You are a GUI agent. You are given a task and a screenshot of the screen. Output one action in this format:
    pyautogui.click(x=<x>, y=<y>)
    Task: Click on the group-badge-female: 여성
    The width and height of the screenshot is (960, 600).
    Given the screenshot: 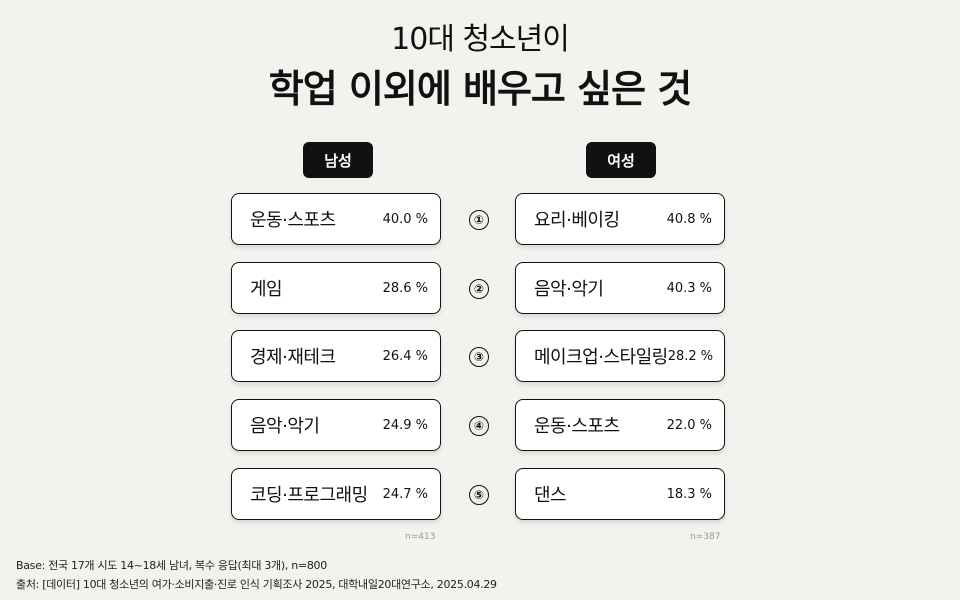 What is the action you would take?
    pyautogui.click(x=621, y=160)
    